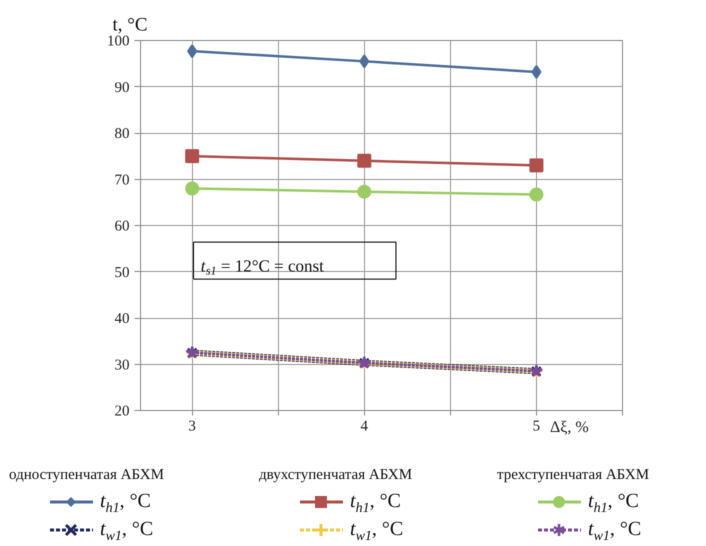  Describe the element at coordinates (122, 180) in the screenshot. I see `y-tick-label: 70` at that location.